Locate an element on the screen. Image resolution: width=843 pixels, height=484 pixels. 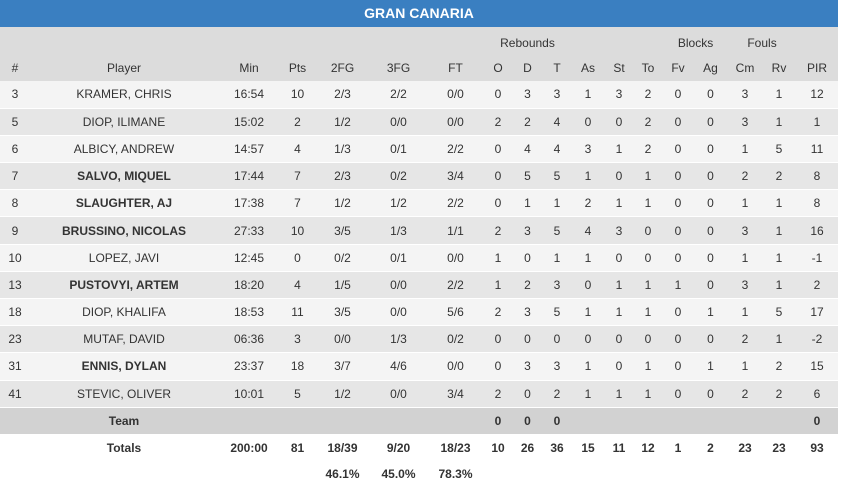
player-assists: 4 is located at coordinates (588, 230).